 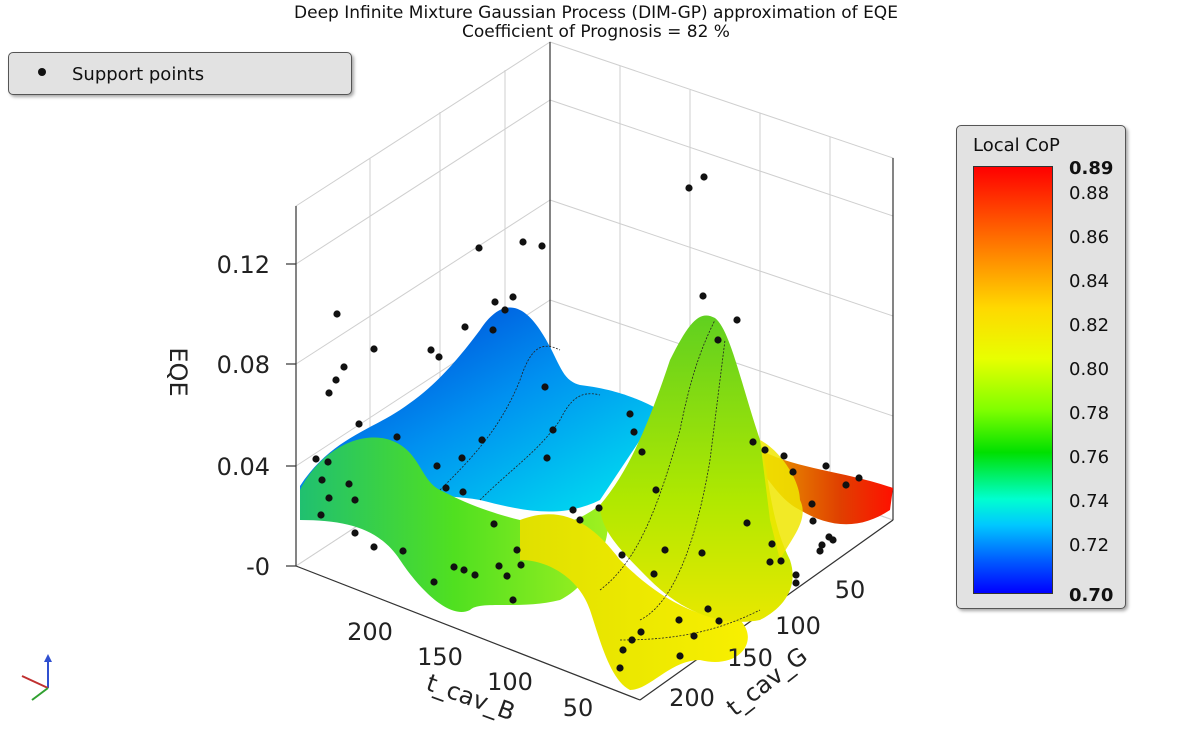 What do you see at coordinates (1089, 237) in the screenshot?
I see `colorbar-tick: 0.86` at bounding box center [1089, 237].